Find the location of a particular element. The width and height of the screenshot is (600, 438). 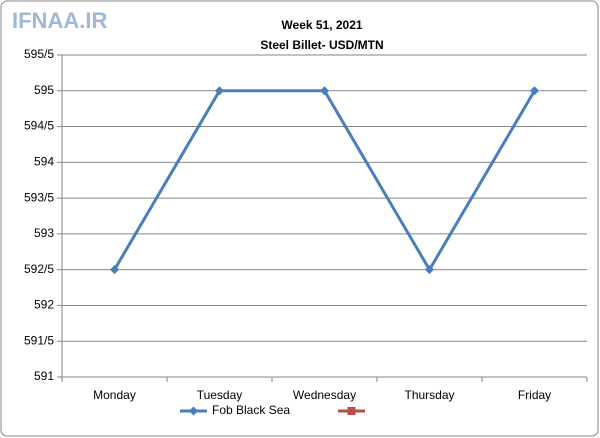

x-tick-label: Wednesday is located at coordinates (324, 395).